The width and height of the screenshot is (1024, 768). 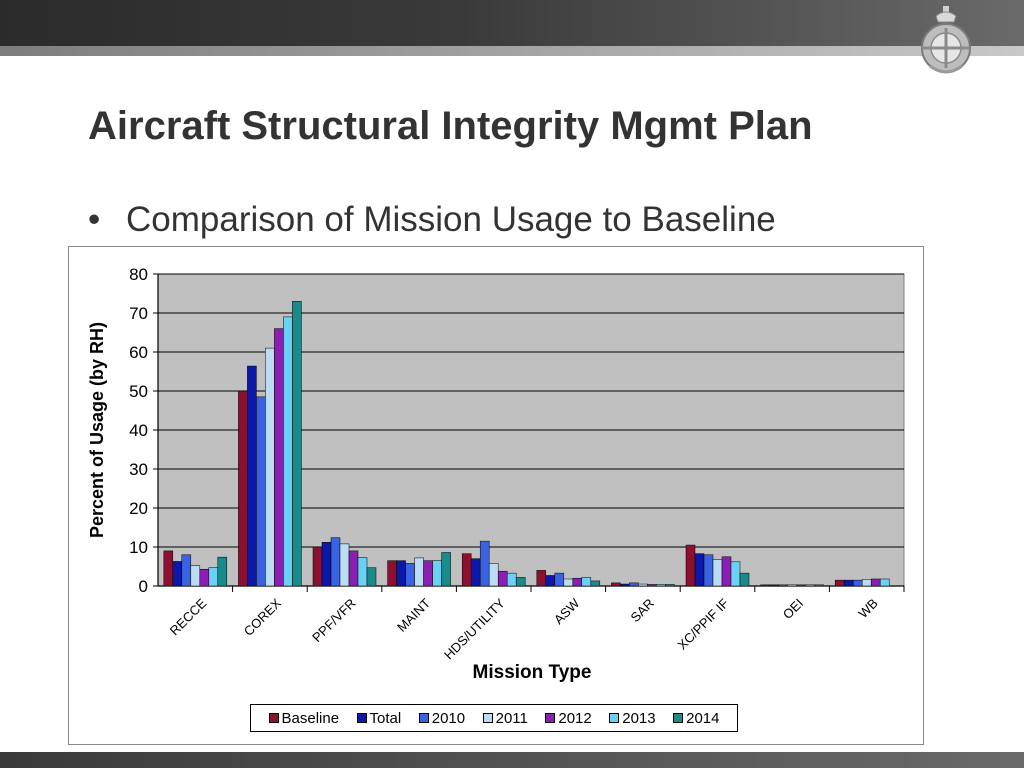 What do you see at coordinates (138, 313) in the screenshot?
I see `y-tick-label: 70` at bounding box center [138, 313].